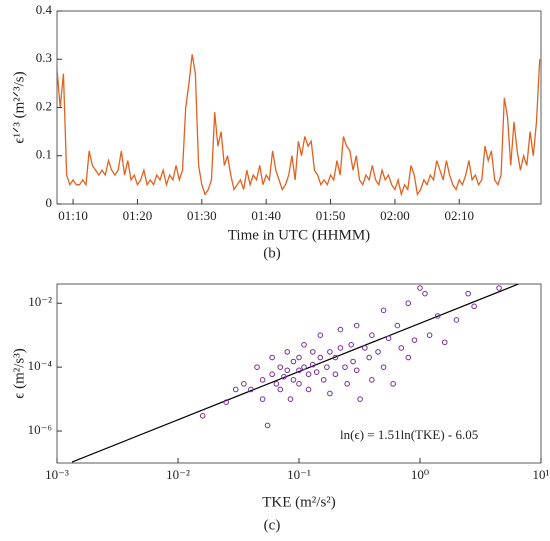 Image resolution: width=550 pixels, height=541 pixels. I want to click on x-tick-label: 01:10, so click(73, 215).